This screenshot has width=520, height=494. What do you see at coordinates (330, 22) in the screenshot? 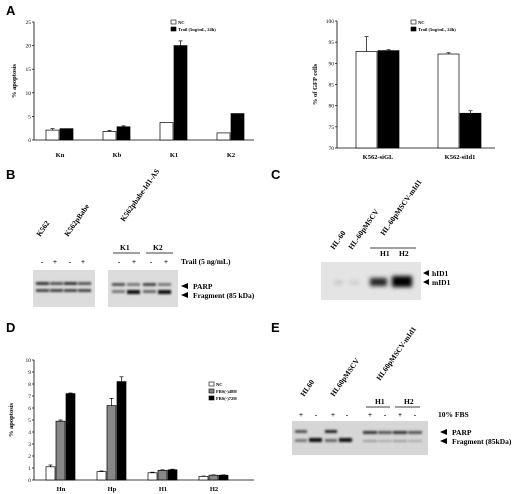
I see `y-tick-label: 100` at bounding box center [330, 22].